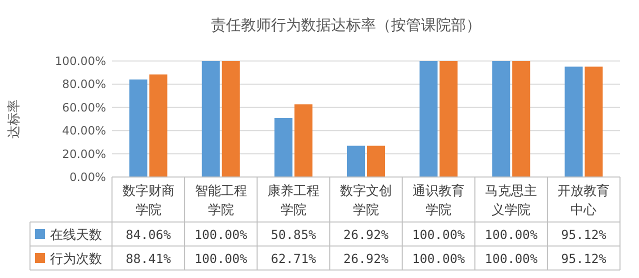 The height and width of the screenshot is (278, 639). What do you see at coordinates (220, 201) in the screenshot?
I see `x-tick-label: 智能工程学院` at bounding box center [220, 201].